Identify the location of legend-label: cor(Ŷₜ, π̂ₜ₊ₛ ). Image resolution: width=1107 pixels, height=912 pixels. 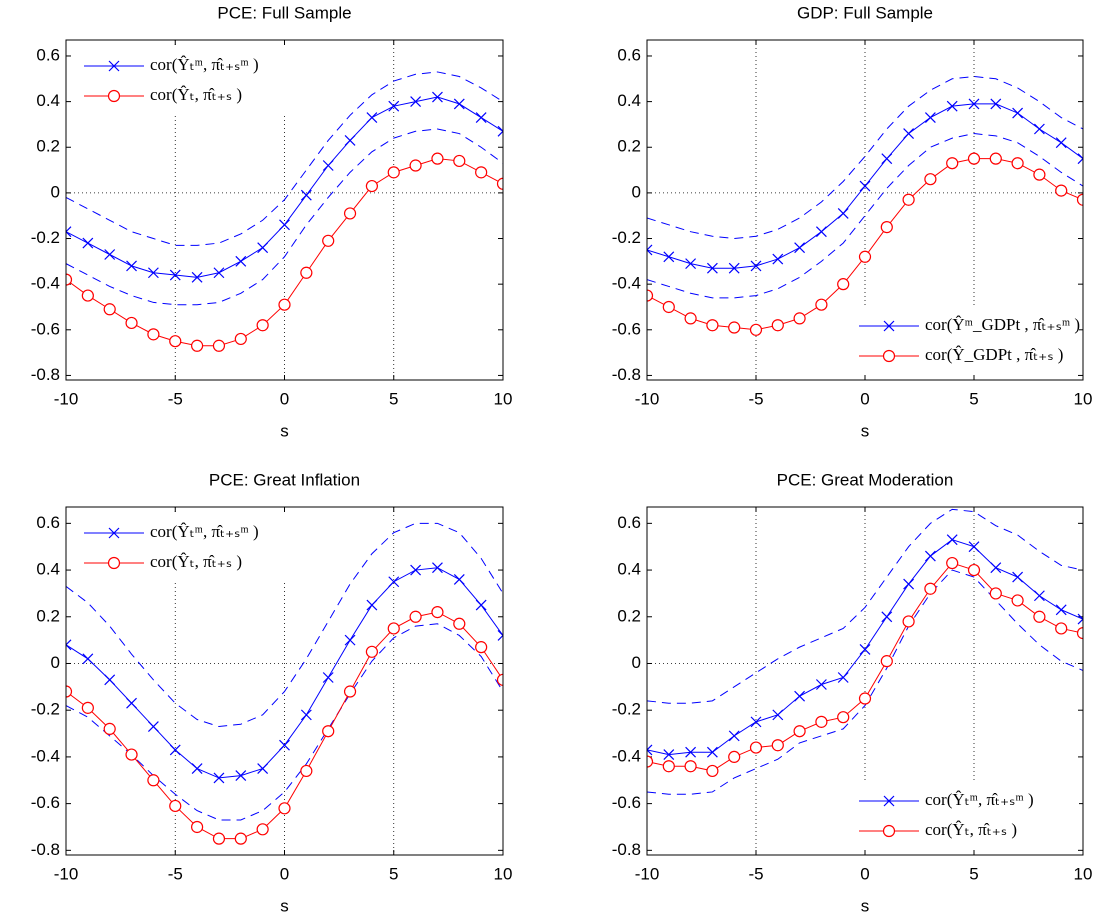
(971, 829).